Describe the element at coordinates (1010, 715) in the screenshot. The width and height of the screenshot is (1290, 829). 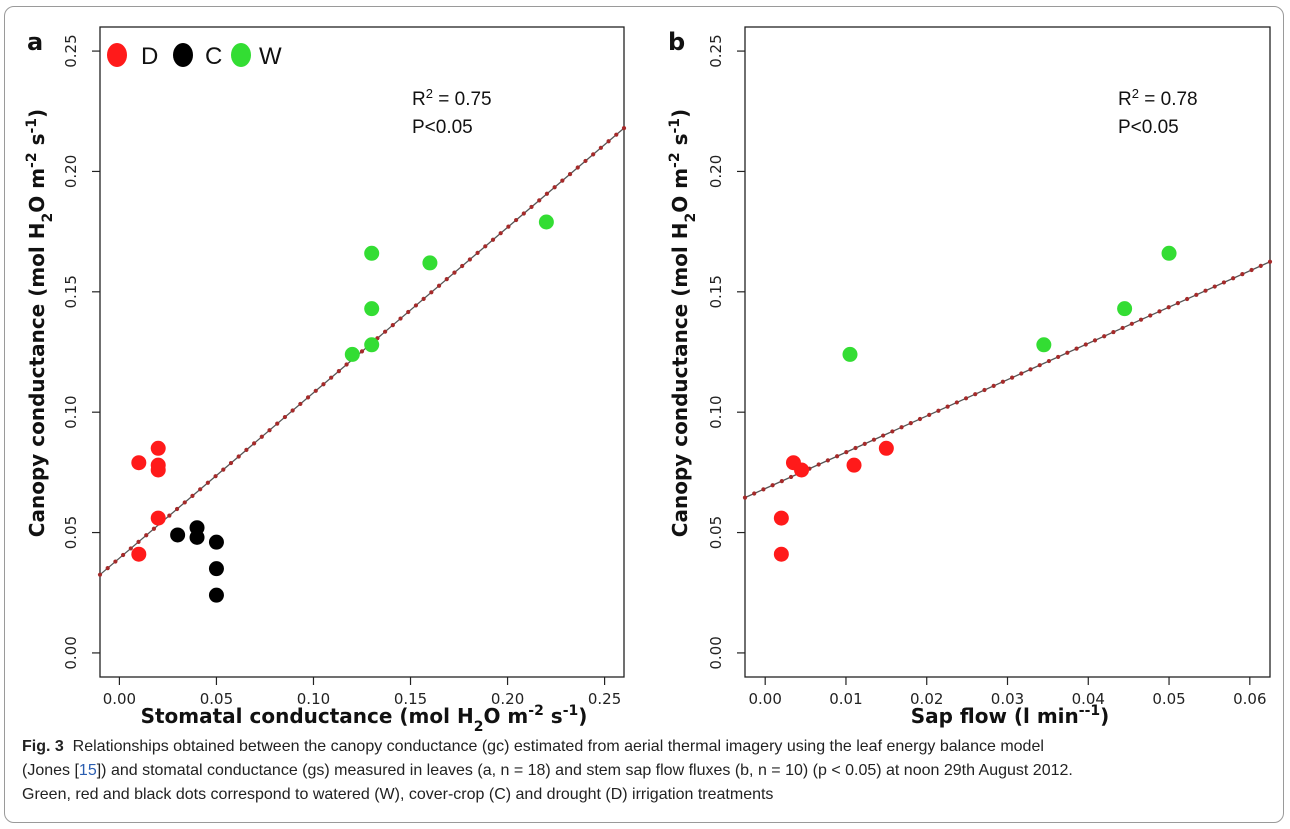
I see `panel-b-x-axis-label: Sap flow (l min--1)` at that location.